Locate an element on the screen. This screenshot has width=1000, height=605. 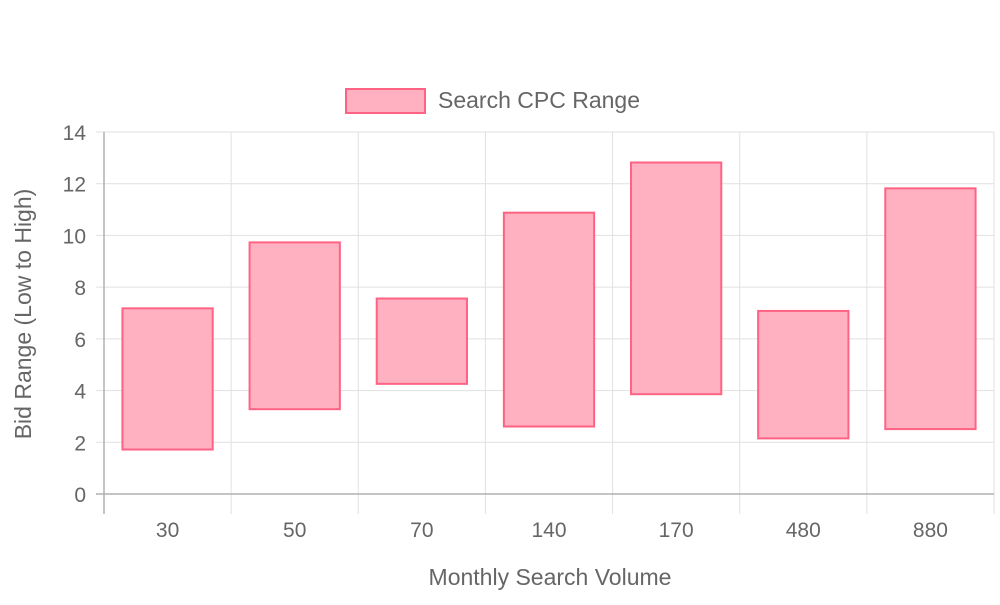
x-tick-label: 170 is located at coordinates (676, 530).